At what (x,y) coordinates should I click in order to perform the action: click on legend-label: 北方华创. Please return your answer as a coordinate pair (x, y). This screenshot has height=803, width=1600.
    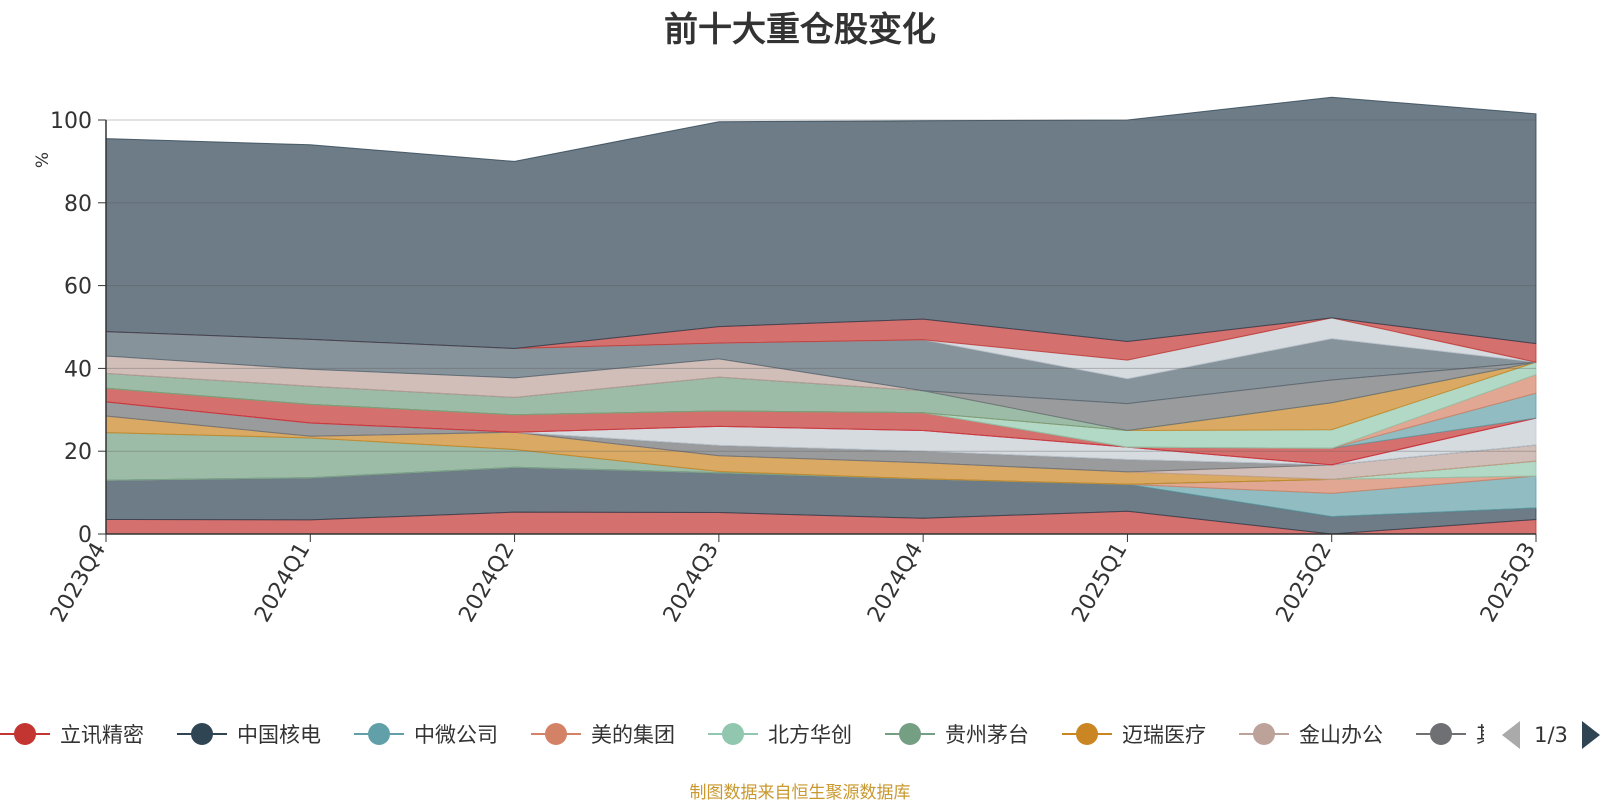
    Looking at the image, I should click on (810, 735).